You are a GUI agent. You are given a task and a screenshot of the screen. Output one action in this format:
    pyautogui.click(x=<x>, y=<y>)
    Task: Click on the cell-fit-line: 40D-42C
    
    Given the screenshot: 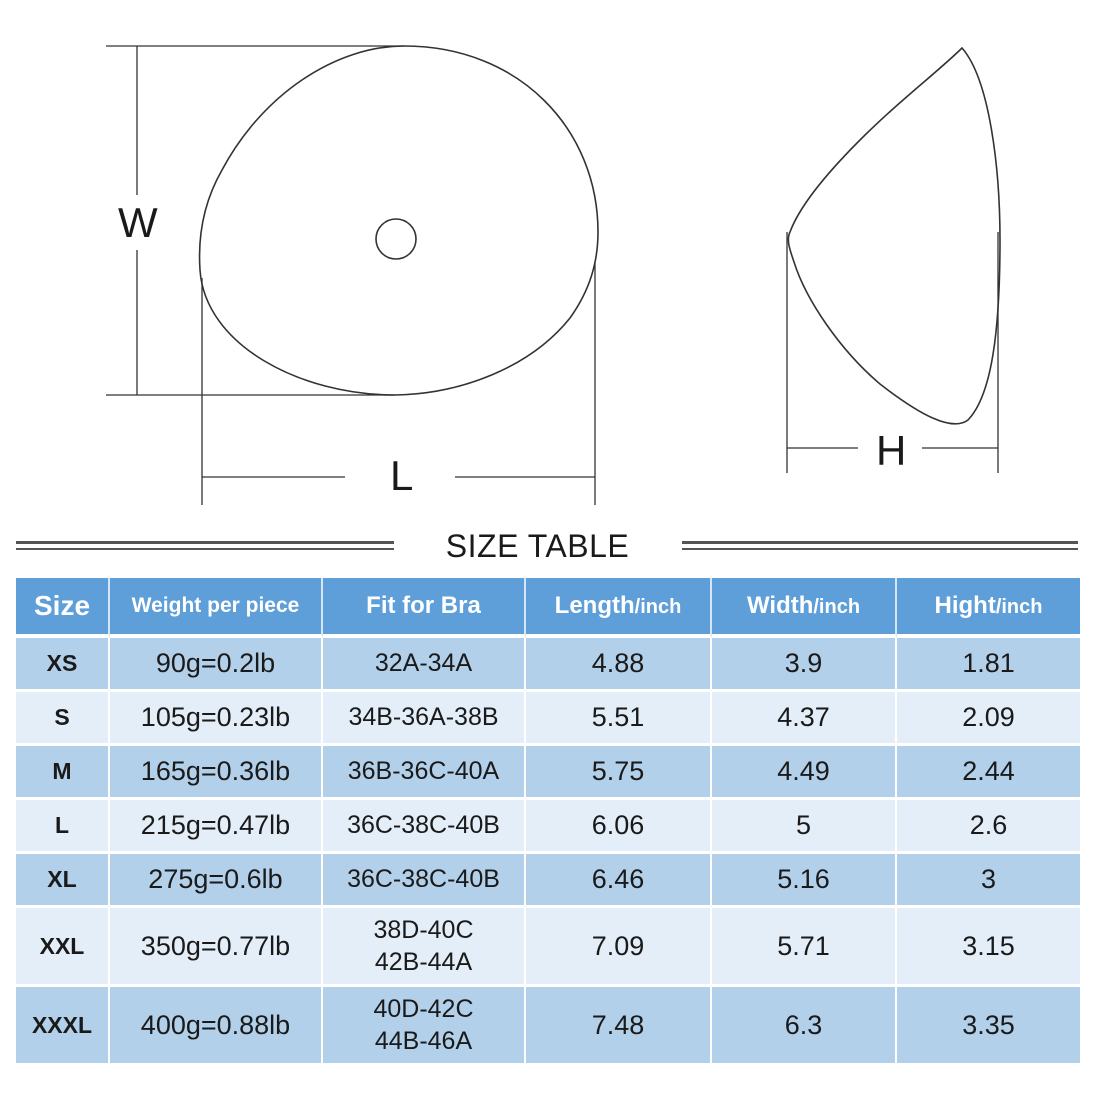 What is the action you would take?
    pyautogui.click(x=423, y=1008)
    